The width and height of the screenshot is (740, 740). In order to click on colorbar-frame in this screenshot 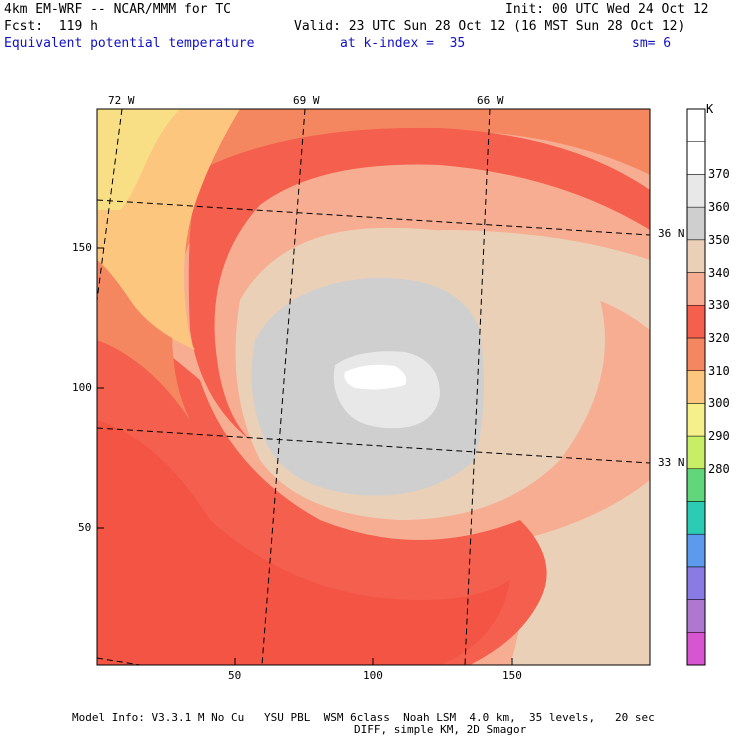, I will do `click(696, 387)`.